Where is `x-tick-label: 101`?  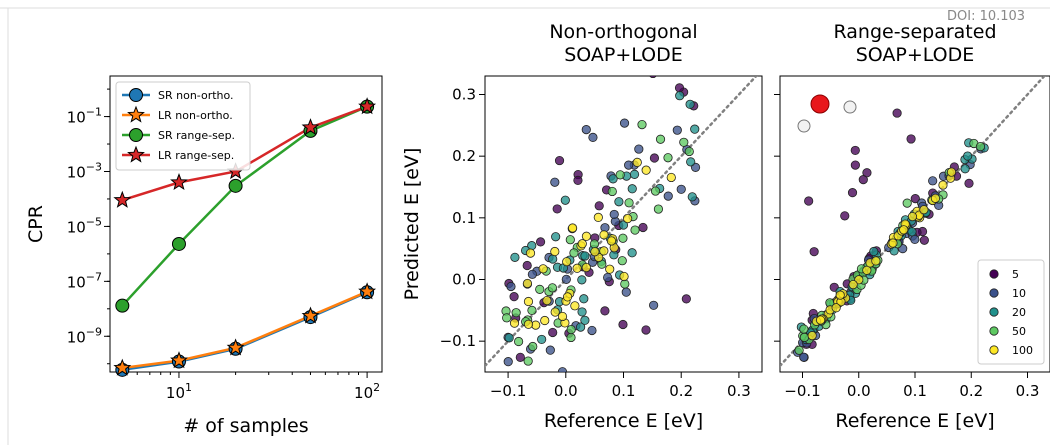
x-tick-label: 101 is located at coordinates (179, 391).